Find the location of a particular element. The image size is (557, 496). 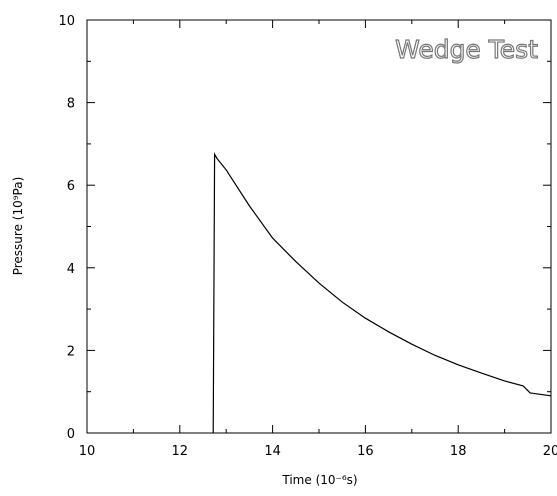

chart-title: Wedge Test is located at coordinates (466, 49).